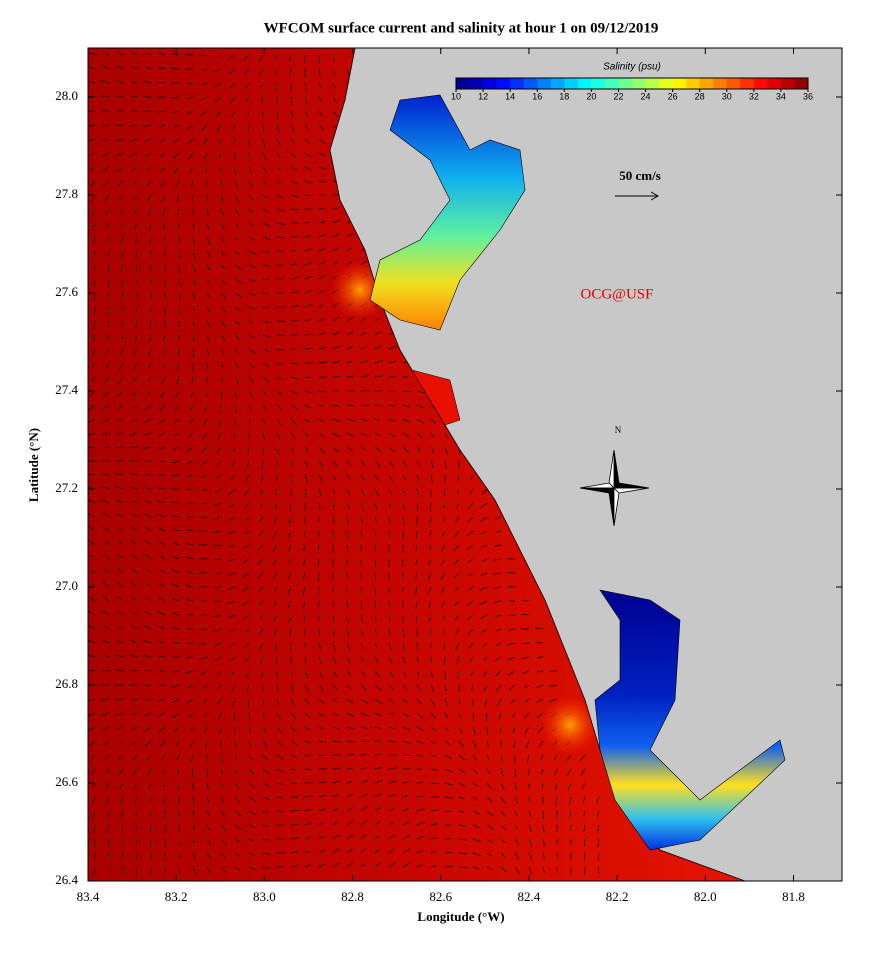 This screenshot has height=979, width=878. I want to click on scale-label: 50 cm/s, so click(640, 175).